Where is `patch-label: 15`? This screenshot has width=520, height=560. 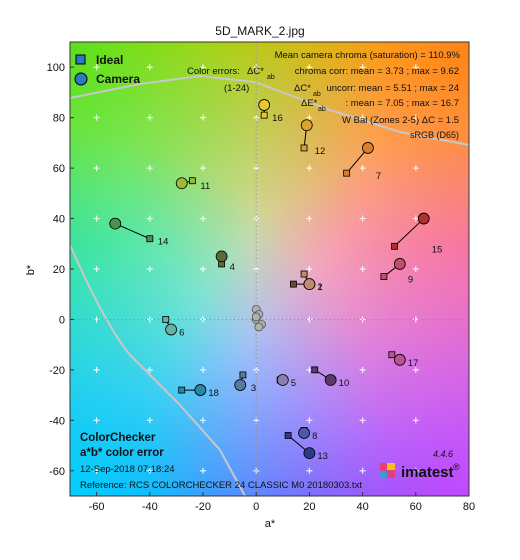
patch-label: 15 is located at coordinates (437, 249).